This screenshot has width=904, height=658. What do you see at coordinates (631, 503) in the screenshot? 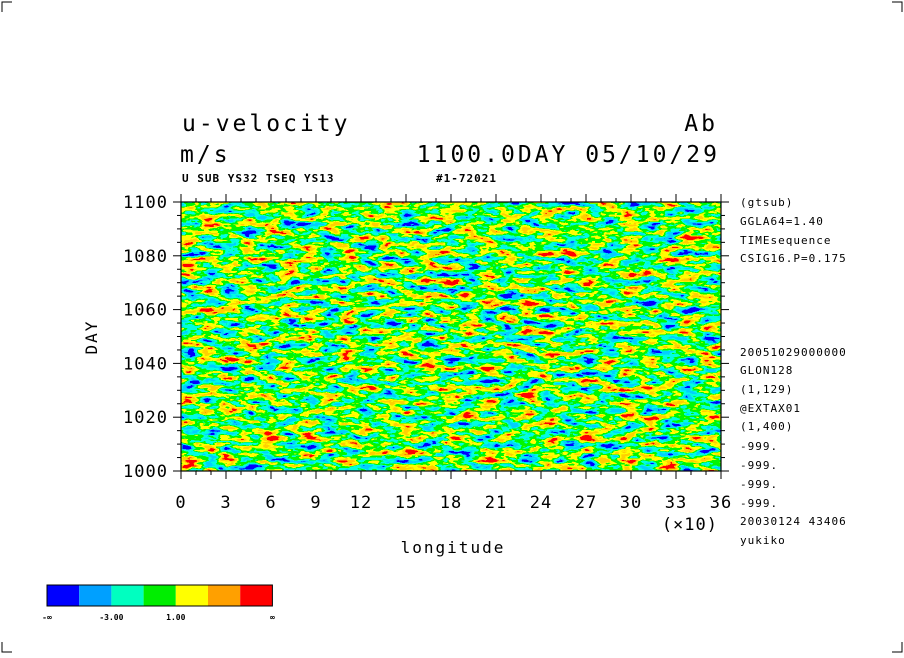
I see `x-tick-label: 30` at bounding box center [631, 503].